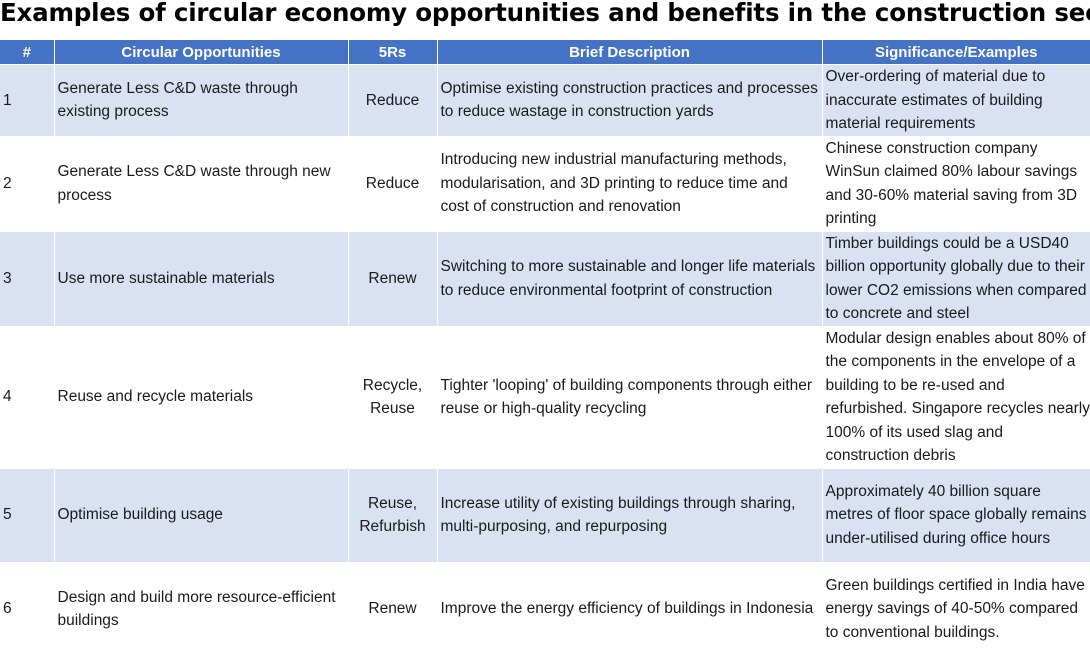  I want to click on circular-opportunity-cell: Reuse and recycle materials, so click(201, 397).